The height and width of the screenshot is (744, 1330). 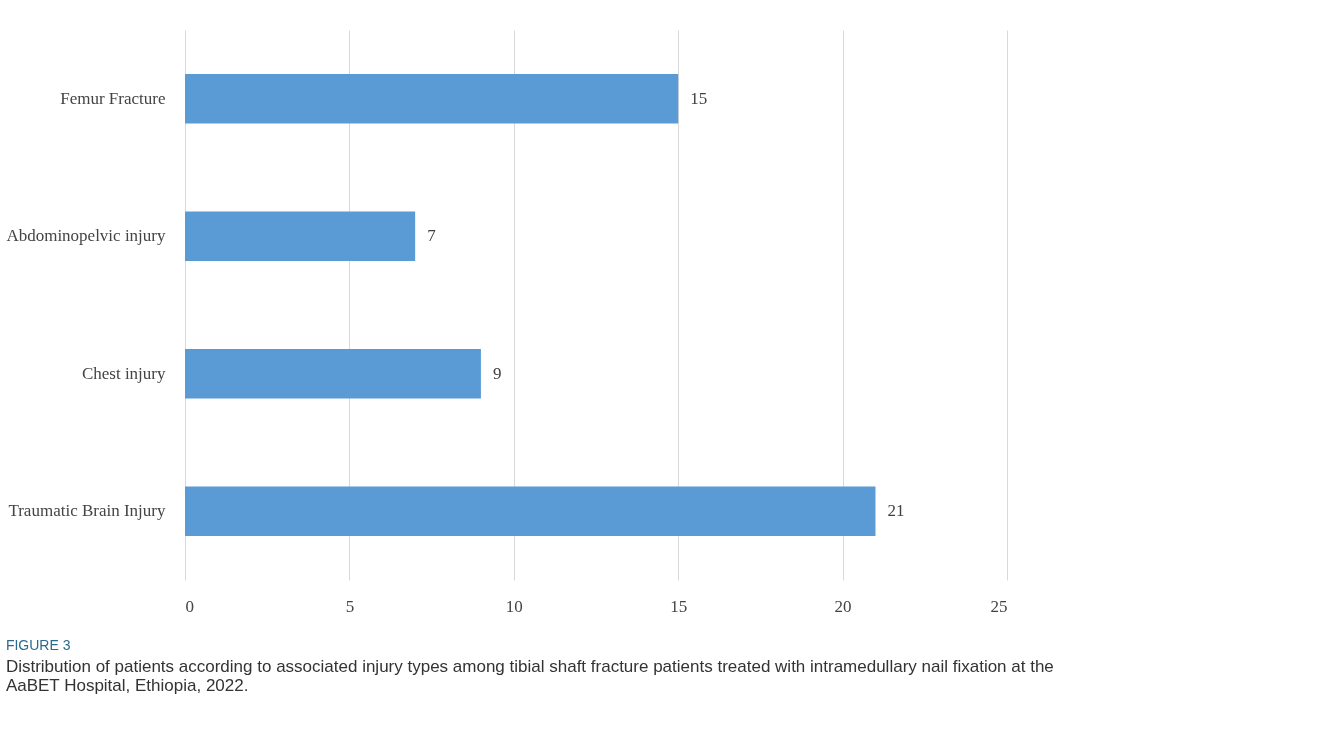 I want to click on x-tick-label: 15, so click(x=679, y=606).